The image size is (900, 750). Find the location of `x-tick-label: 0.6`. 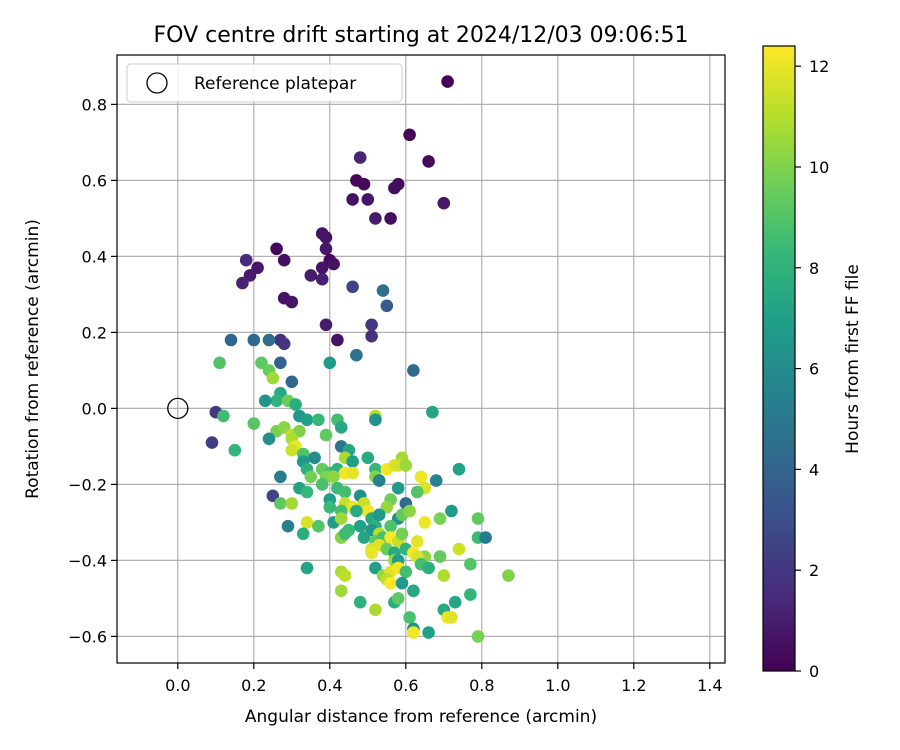

x-tick-label: 0.6 is located at coordinates (405, 685).